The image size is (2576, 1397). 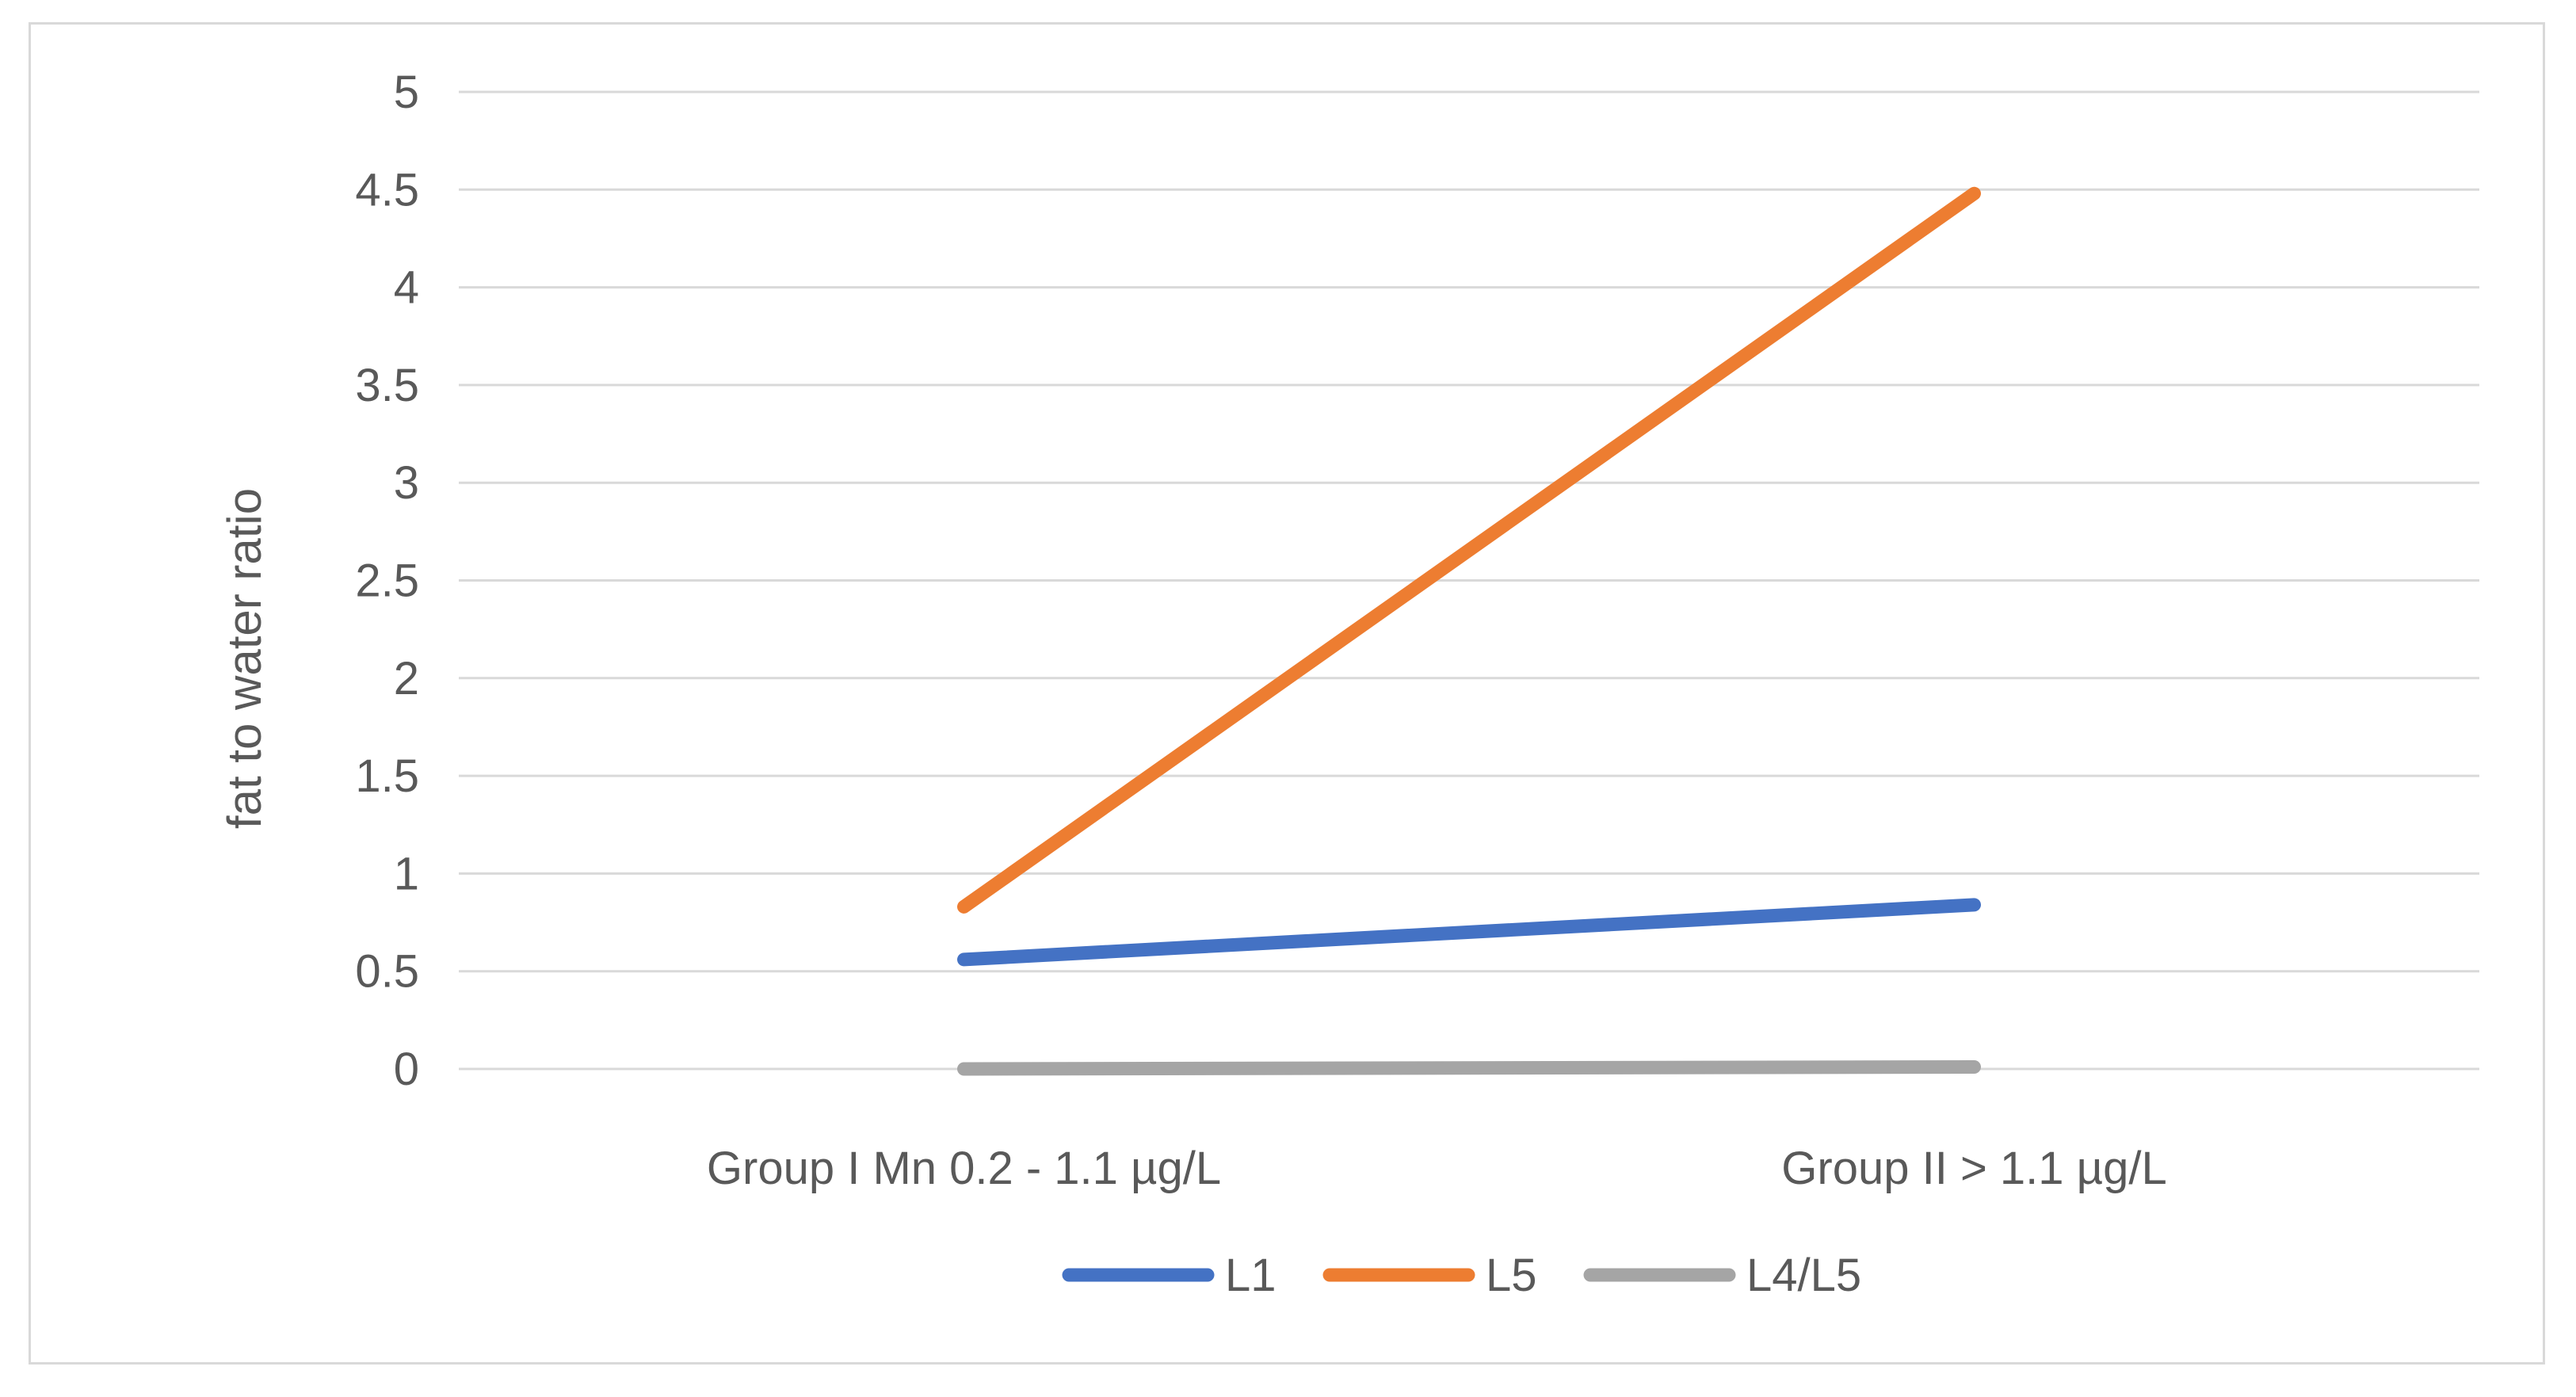 What do you see at coordinates (406, 1069) in the screenshot?
I see `y-tick-label: 0` at bounding box center [406, 1069].